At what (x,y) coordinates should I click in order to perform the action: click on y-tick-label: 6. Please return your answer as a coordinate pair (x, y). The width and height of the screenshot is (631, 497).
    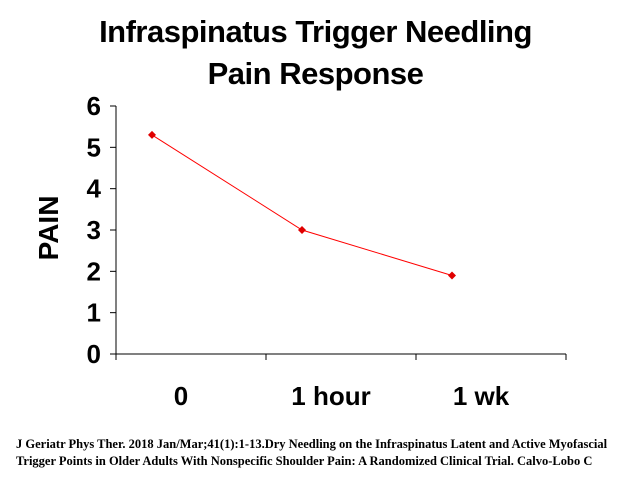
    Looking at the image, I should click on (94, 106).